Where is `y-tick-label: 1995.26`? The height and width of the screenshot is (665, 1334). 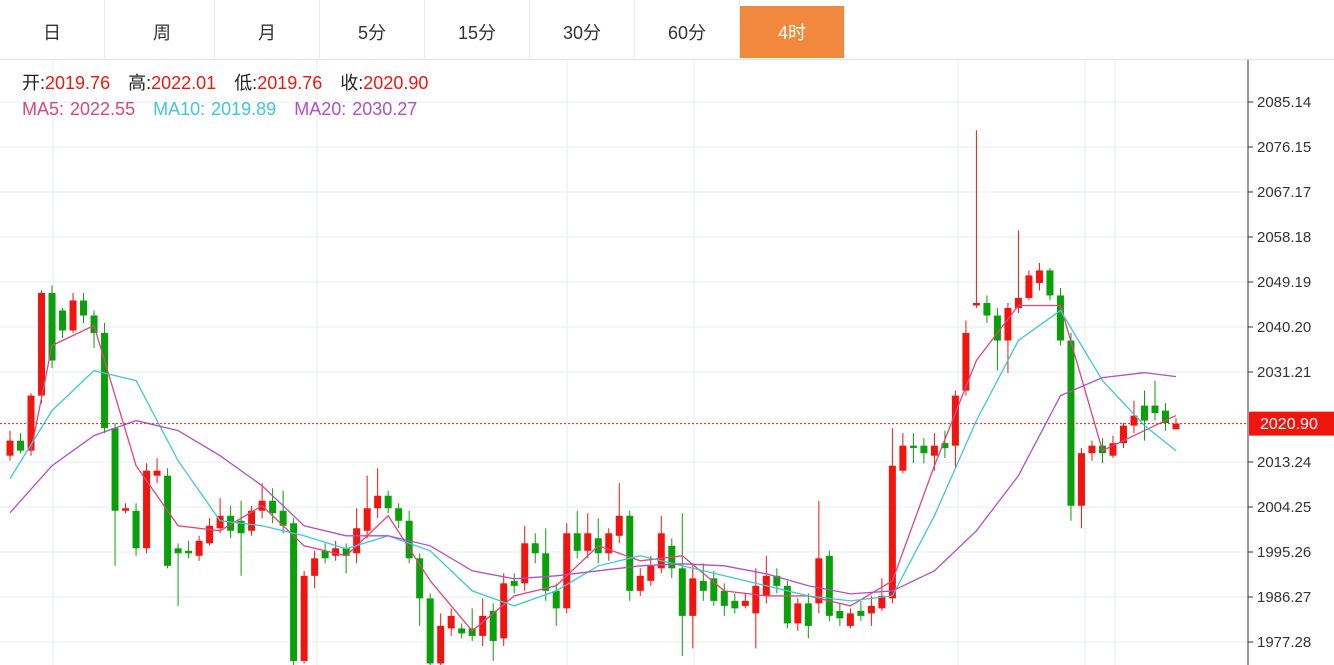
y-tick-label: 1995.26 is located at coordinates (1284, 552).